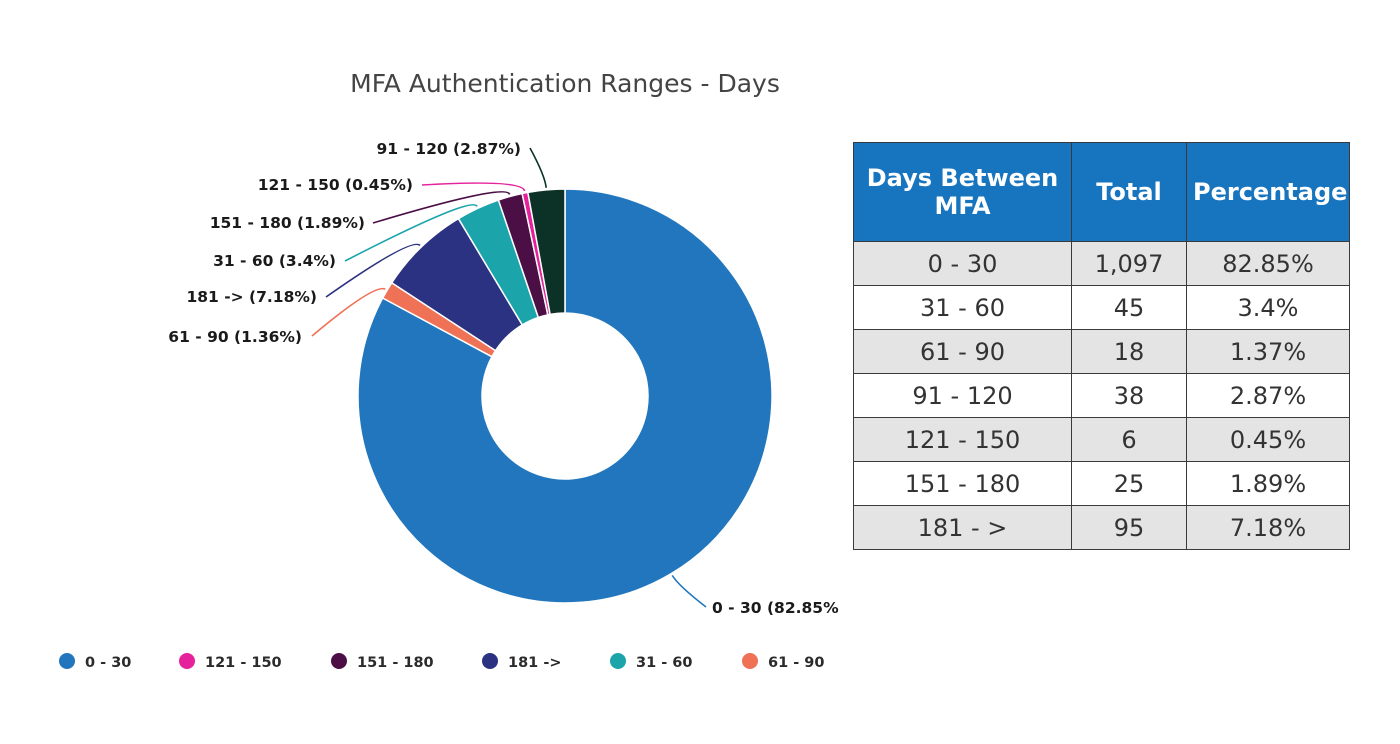 The image size is (1400, 744). I want to click on chart-title: MFA Authentication Ranges - Days, so click(565, 83).